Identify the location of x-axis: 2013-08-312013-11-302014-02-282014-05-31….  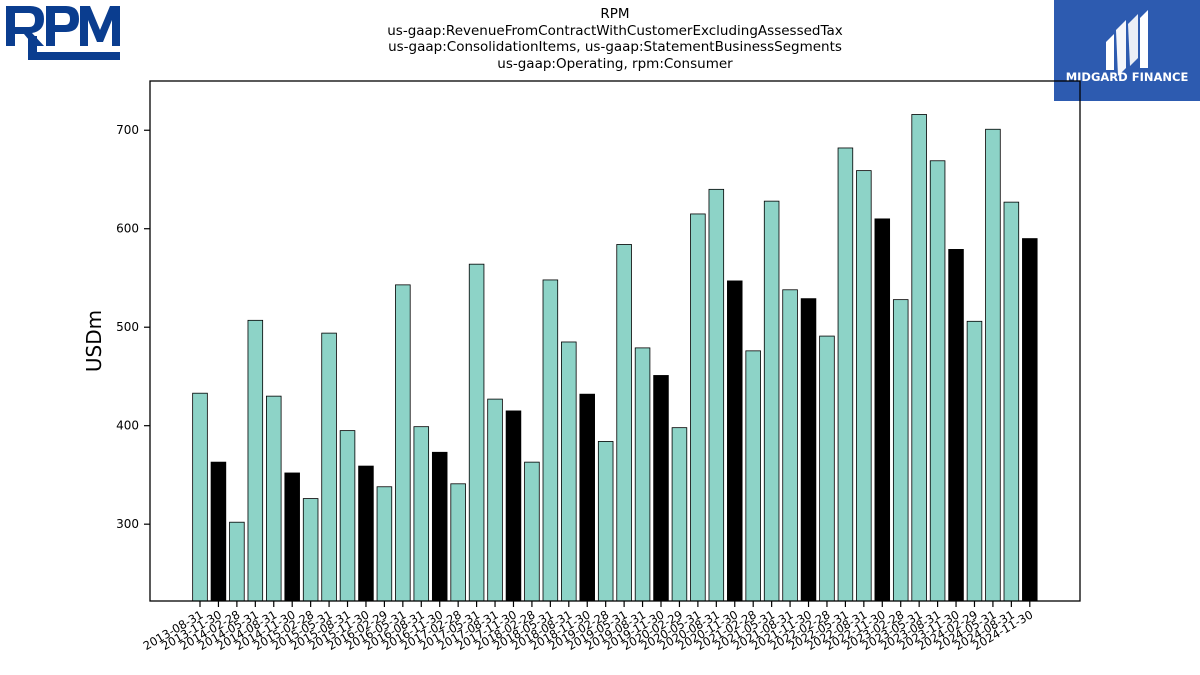
(588, 627).